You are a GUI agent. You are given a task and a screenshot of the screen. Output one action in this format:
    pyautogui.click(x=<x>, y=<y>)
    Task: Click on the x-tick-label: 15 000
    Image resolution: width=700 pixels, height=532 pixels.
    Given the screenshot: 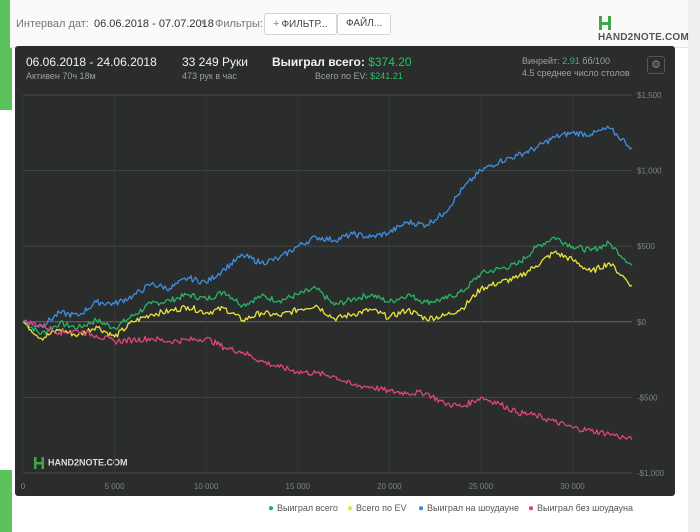 What is the action you would take?
    pyautogui.click(x=298, y=486)
    